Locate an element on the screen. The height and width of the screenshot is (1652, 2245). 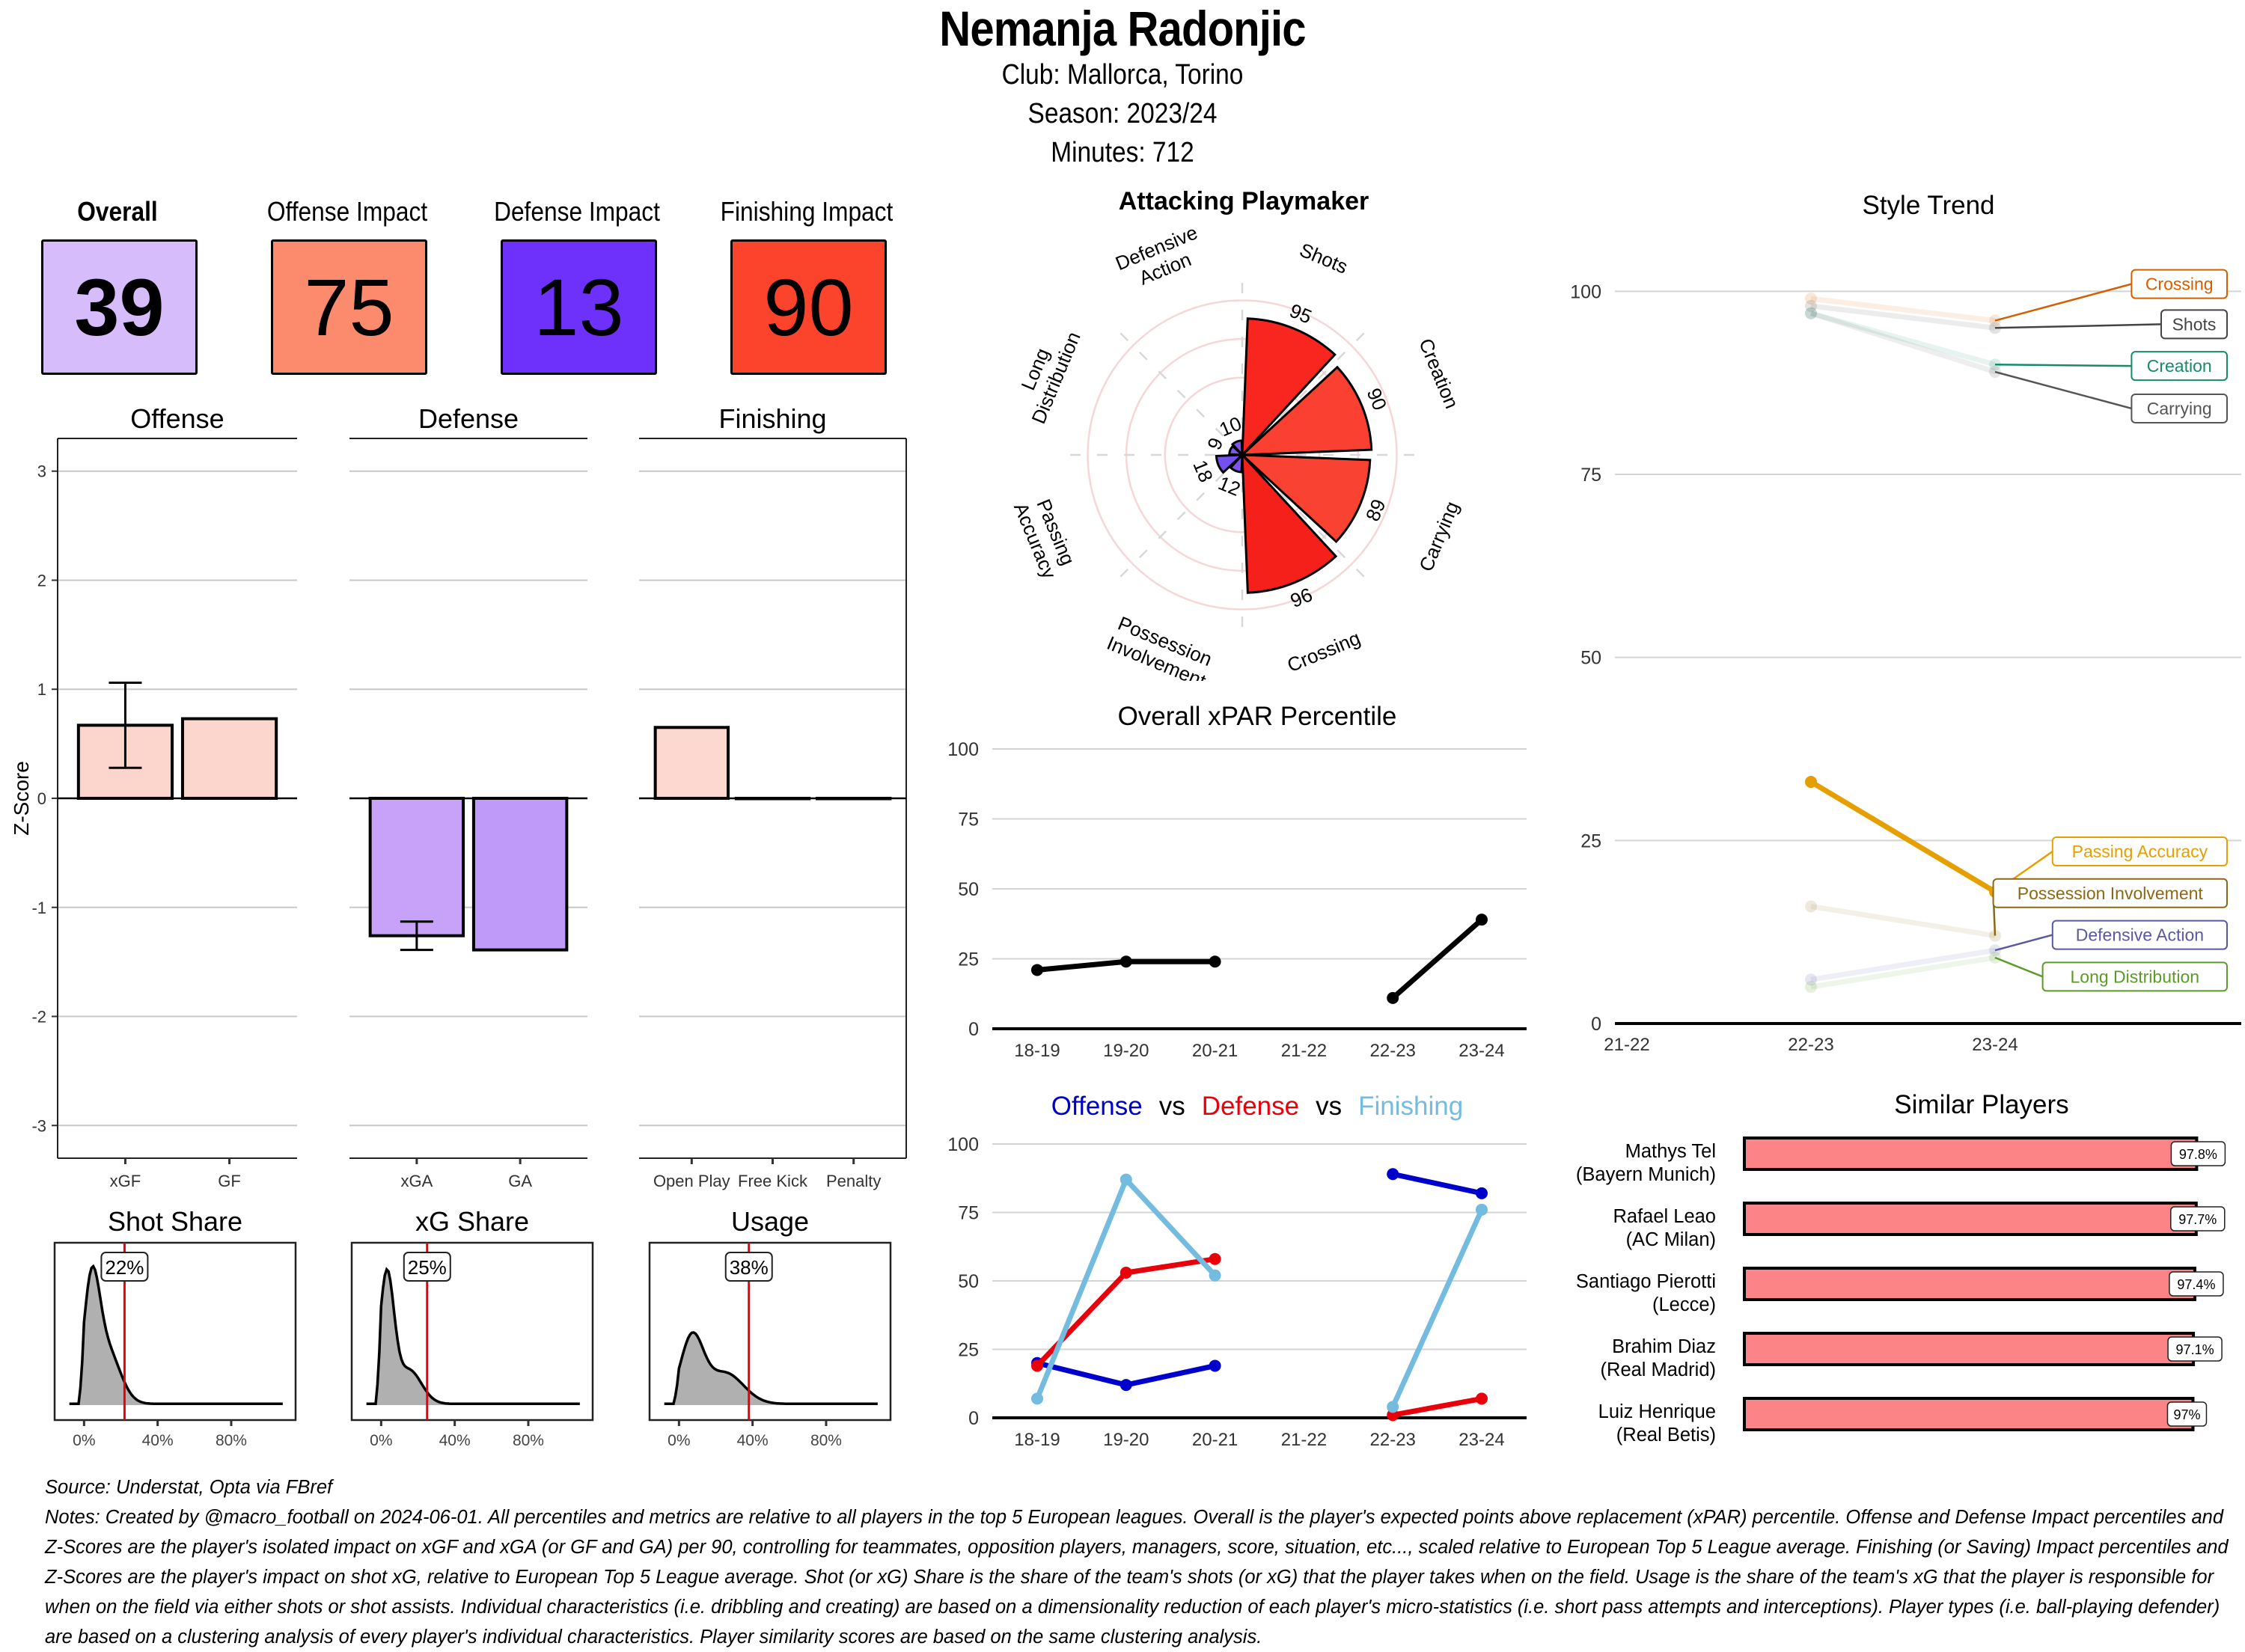
player-club: (Real Betis) is located at coordinates (1666, 1435).